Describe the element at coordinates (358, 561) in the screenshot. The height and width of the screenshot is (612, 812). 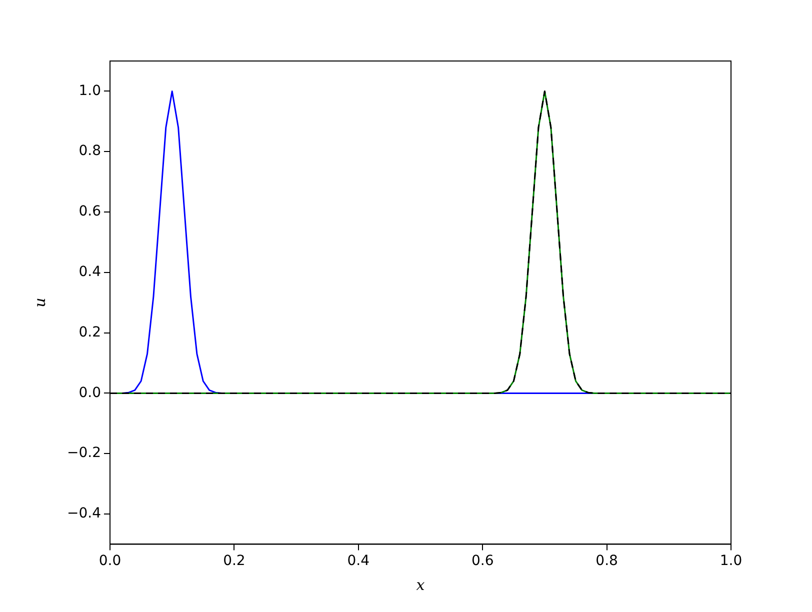
I see `x-tick-label: 0.4` at that location.